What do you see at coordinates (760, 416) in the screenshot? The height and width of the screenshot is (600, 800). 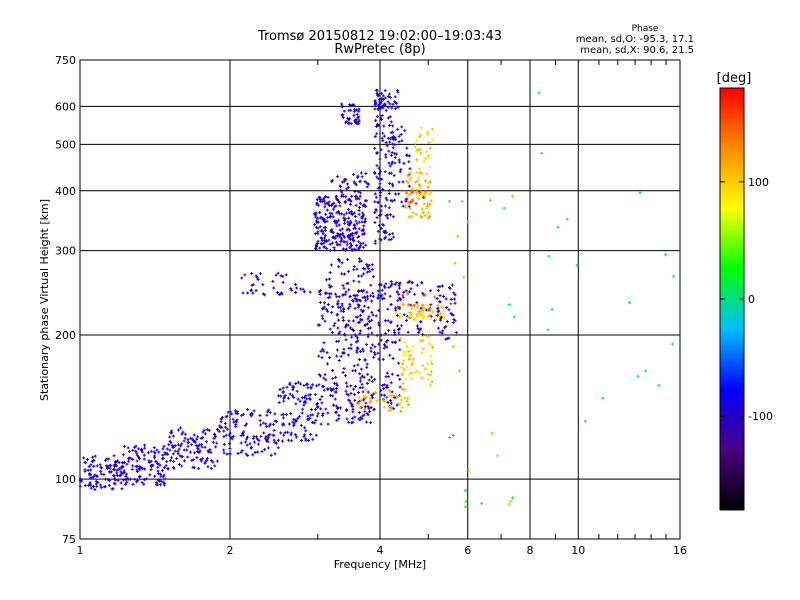 I see `colorbar-tick-label: -100` at bounding box center [760, 416].